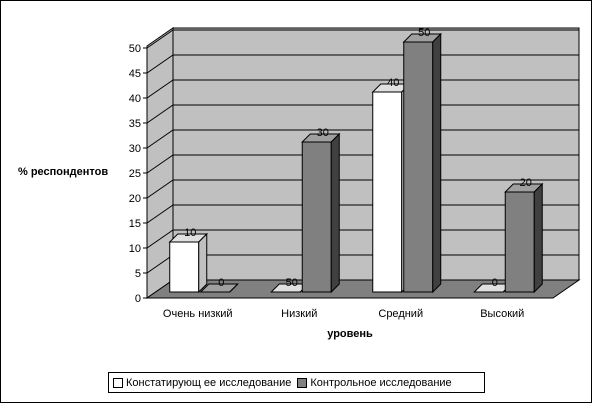 This screenshot has height=405, width=594. I want to click on legend-label-series-2: Контрольное исследование, so click(381, 382).